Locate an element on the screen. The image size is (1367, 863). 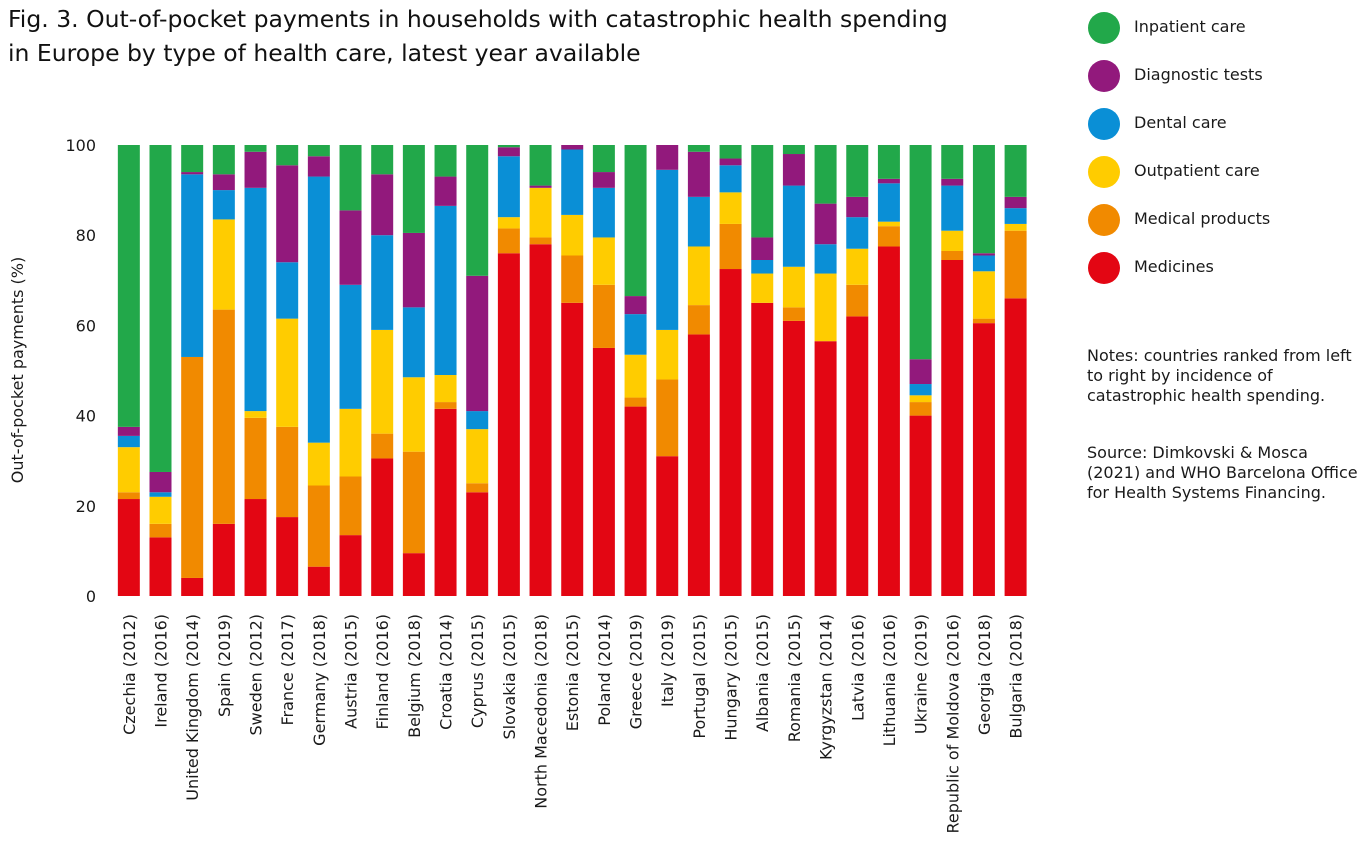
y-tick-label: 100 is located at coordinates (80, 145).